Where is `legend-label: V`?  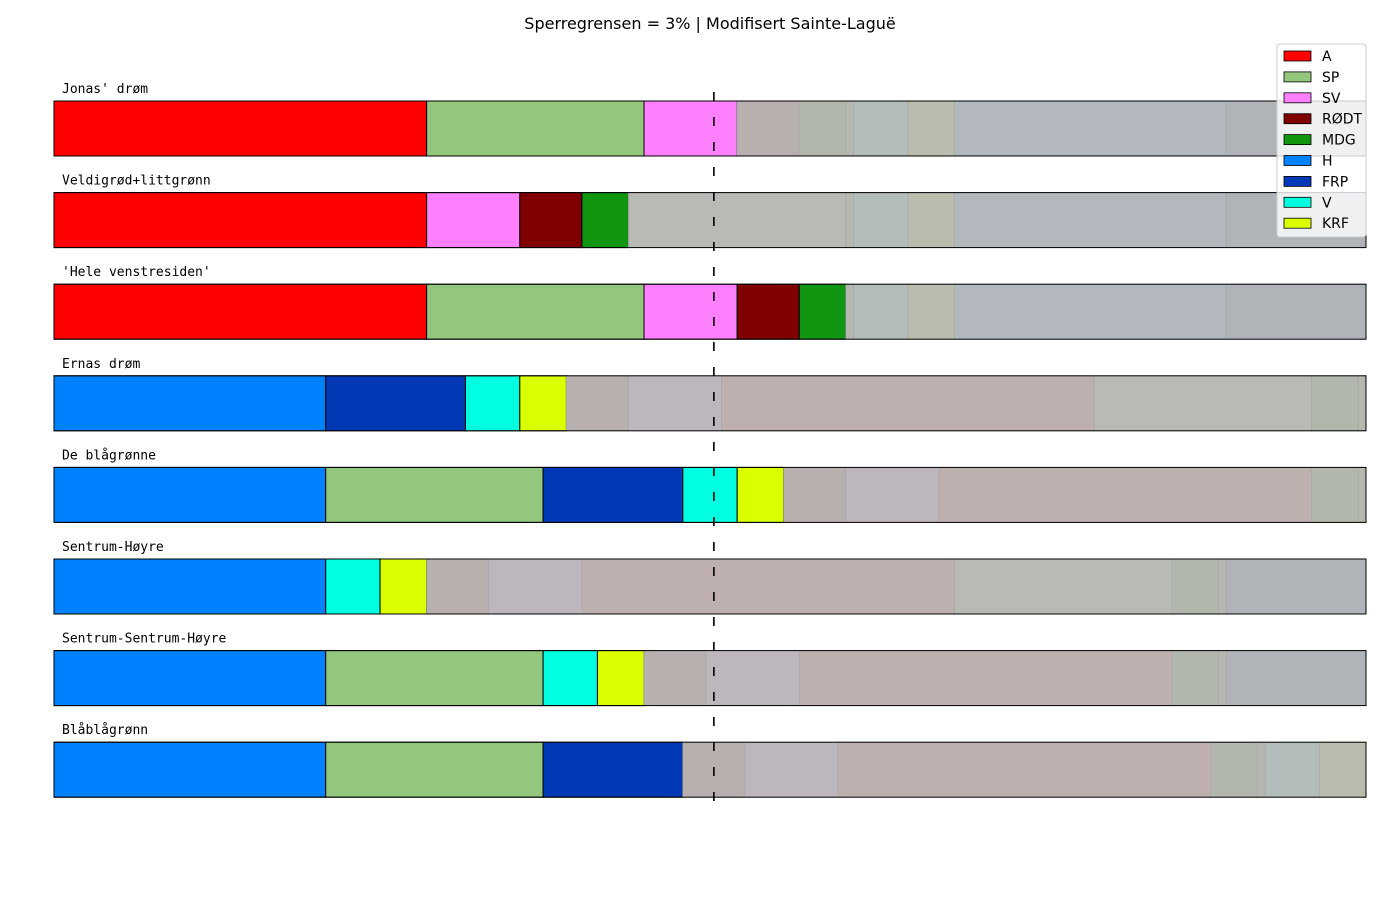
legend-label: V is located at coordinates (1327, 203).